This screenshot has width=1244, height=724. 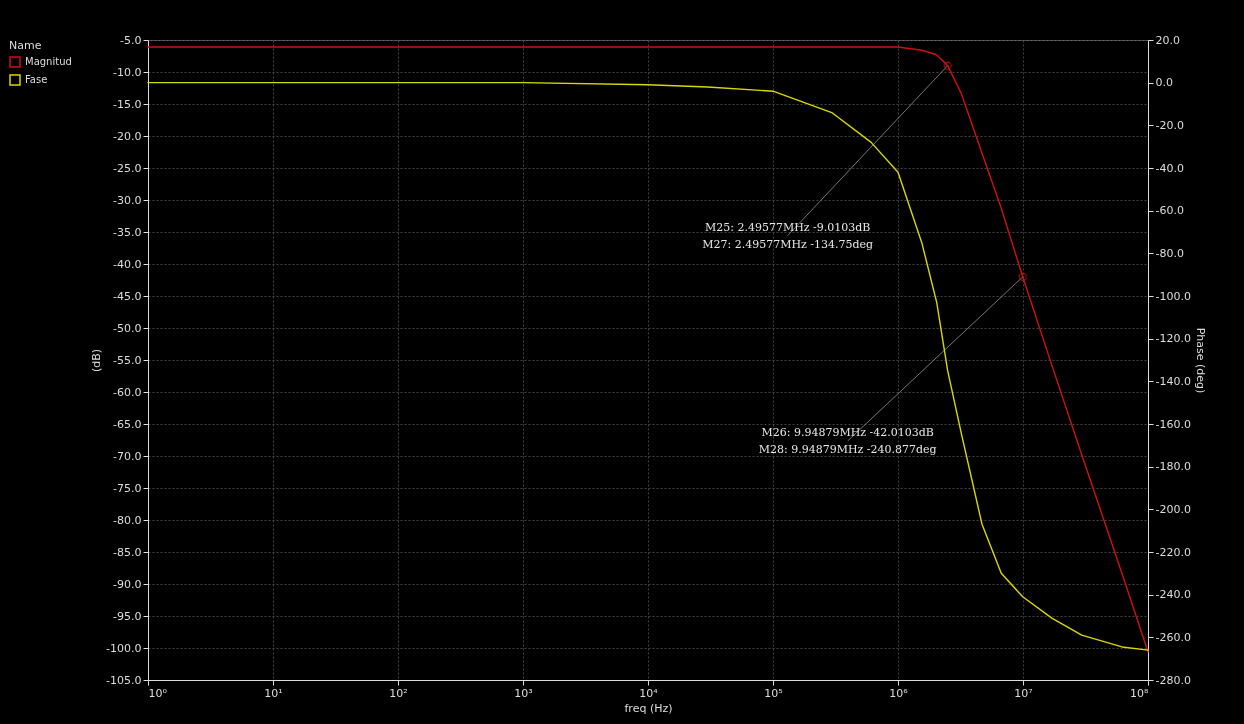 What do you see at coordinates (1173, 381) in the screenshot?
I see `y2-tick-label: -140.0` at bounding box center [1173, 381].